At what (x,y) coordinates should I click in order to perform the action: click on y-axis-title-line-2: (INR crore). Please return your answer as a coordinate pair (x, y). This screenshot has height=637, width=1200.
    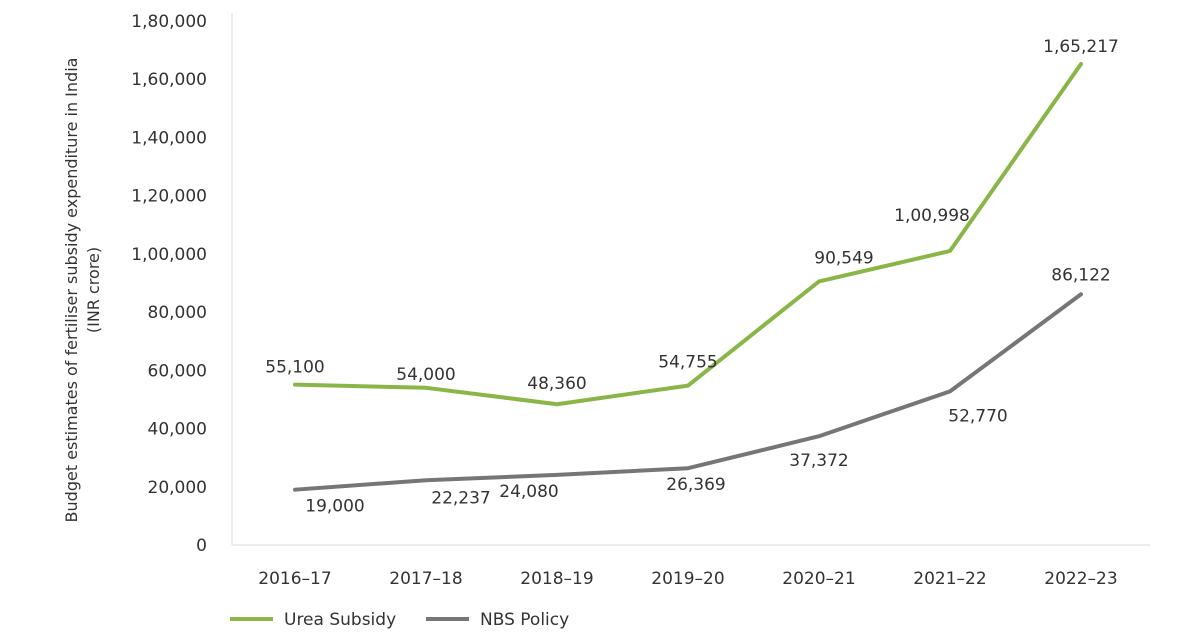
    Looking at the image, I should click on (93, 290).